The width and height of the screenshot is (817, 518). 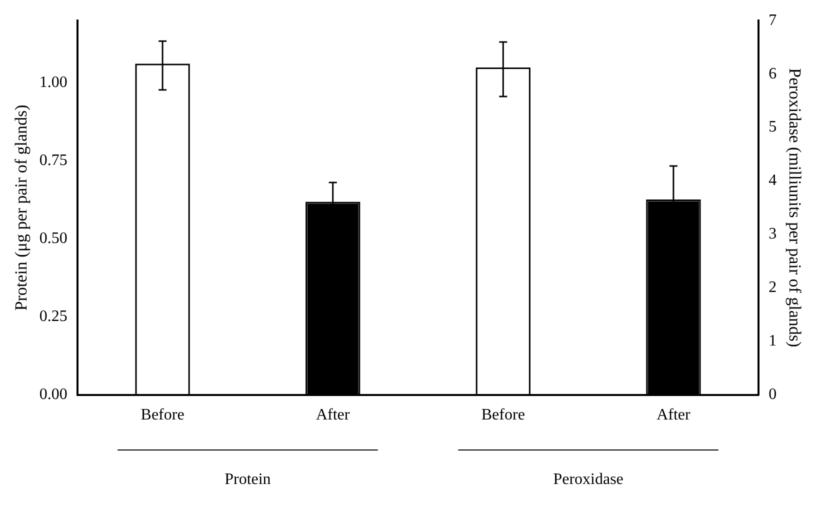 What do you see at coordinates (53, 395) in the screenshot?
I see `y-tick-label: 0.00` at bounding box center [53, 395].